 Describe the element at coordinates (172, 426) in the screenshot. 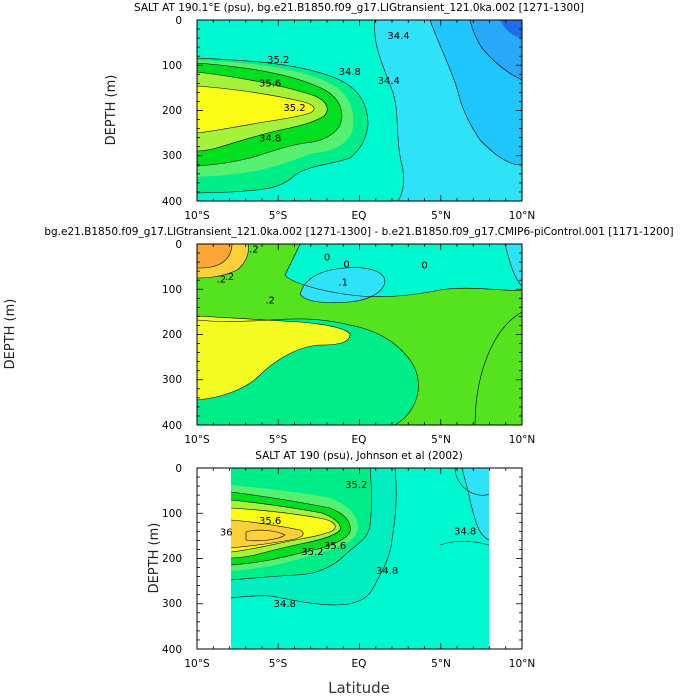

I see `panel2-ytick-400: 400` at that location.